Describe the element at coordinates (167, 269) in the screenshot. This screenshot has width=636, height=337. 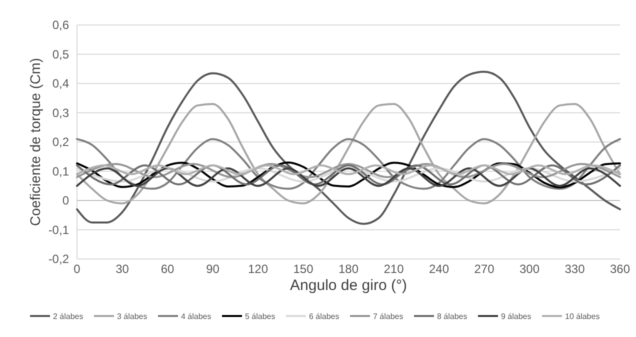
I see `x-tick-label: 60` at that location.